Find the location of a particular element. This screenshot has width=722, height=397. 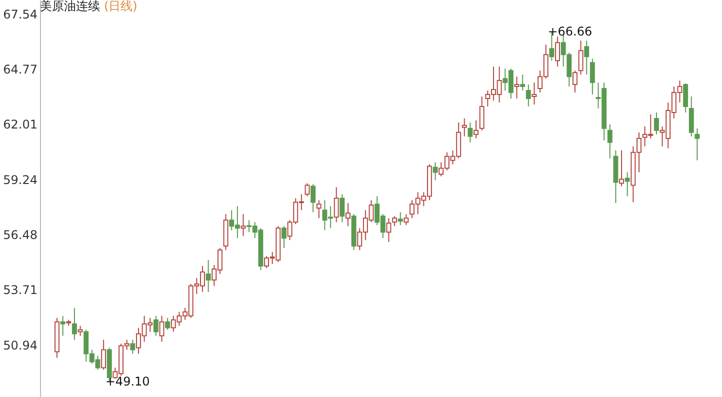

chart-subtitle: (日线) is located at coordinates (121, 6).